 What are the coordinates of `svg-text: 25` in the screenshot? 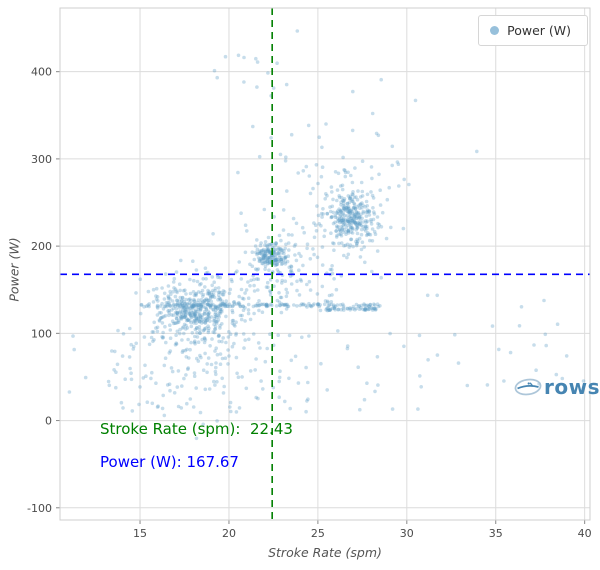 It's located at (318, 533).